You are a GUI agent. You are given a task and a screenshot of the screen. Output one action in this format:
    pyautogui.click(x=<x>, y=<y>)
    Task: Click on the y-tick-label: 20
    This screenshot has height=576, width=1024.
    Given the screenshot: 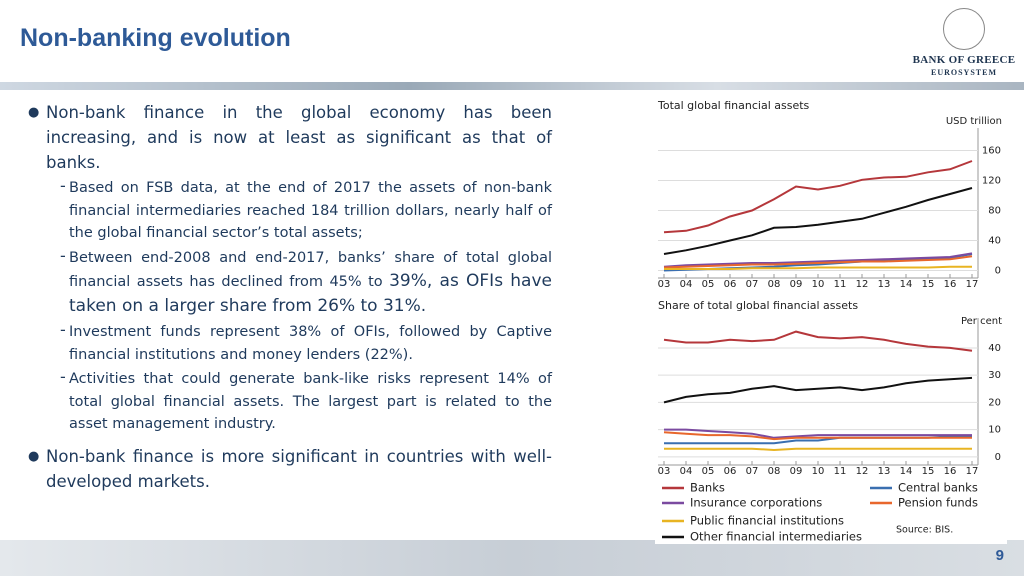 What is the action you would take?
    pyautogui.click(x=994, y=402)
    